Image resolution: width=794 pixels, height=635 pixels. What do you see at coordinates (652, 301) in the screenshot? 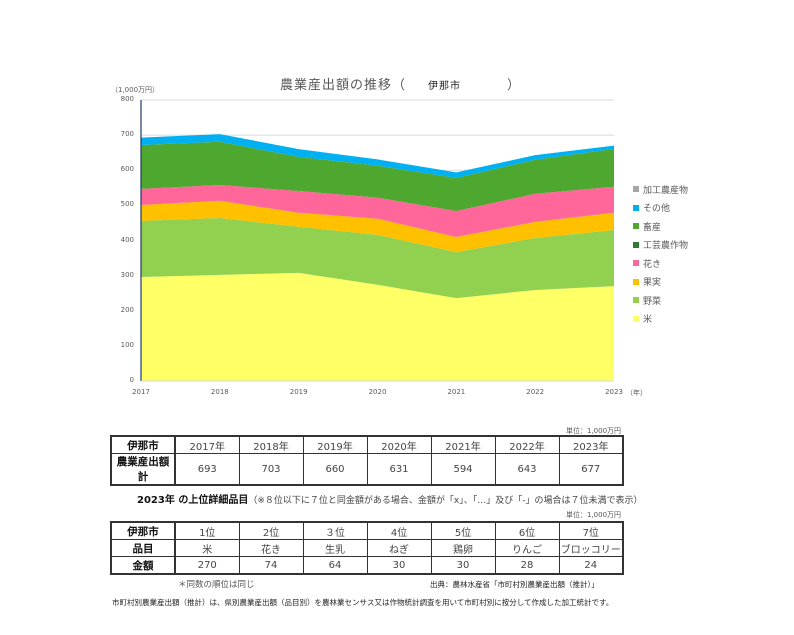
I see `legend-label: 野菜` at bounding box center [652, 301].